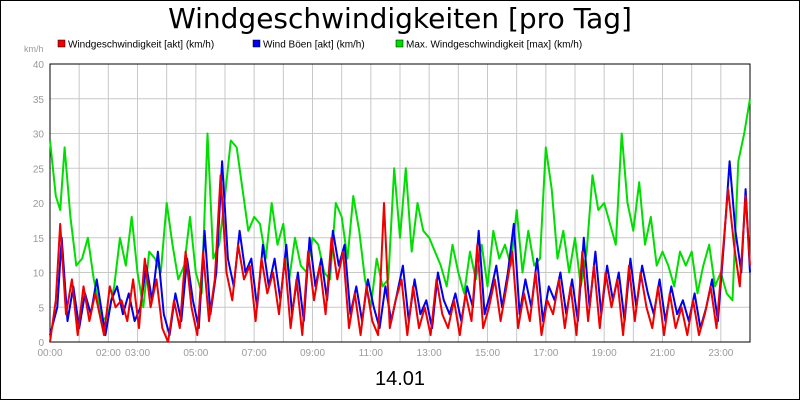 Image resolution: width=800 pixels, height=400 pixels. Describe the element at coordinates (545, 353) in the screenshot. I see `x-tick-label: 17:00` at that location.